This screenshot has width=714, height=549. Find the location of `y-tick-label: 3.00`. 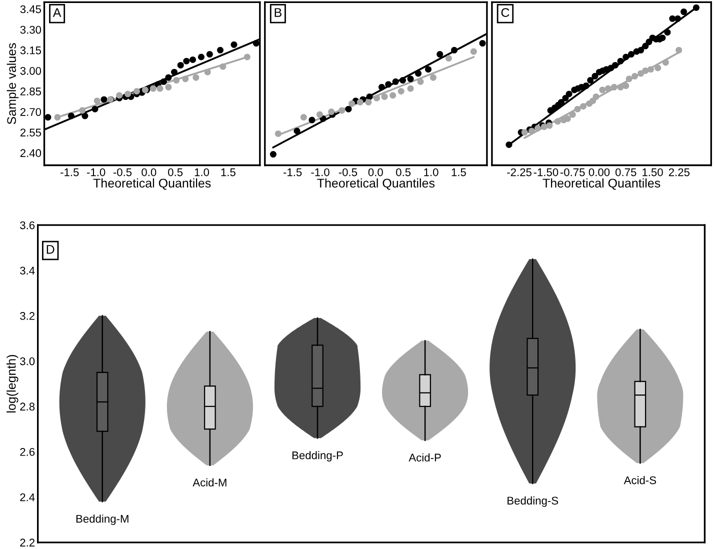

y-tick-label: 3.00 is located at coordinates (31, 70).